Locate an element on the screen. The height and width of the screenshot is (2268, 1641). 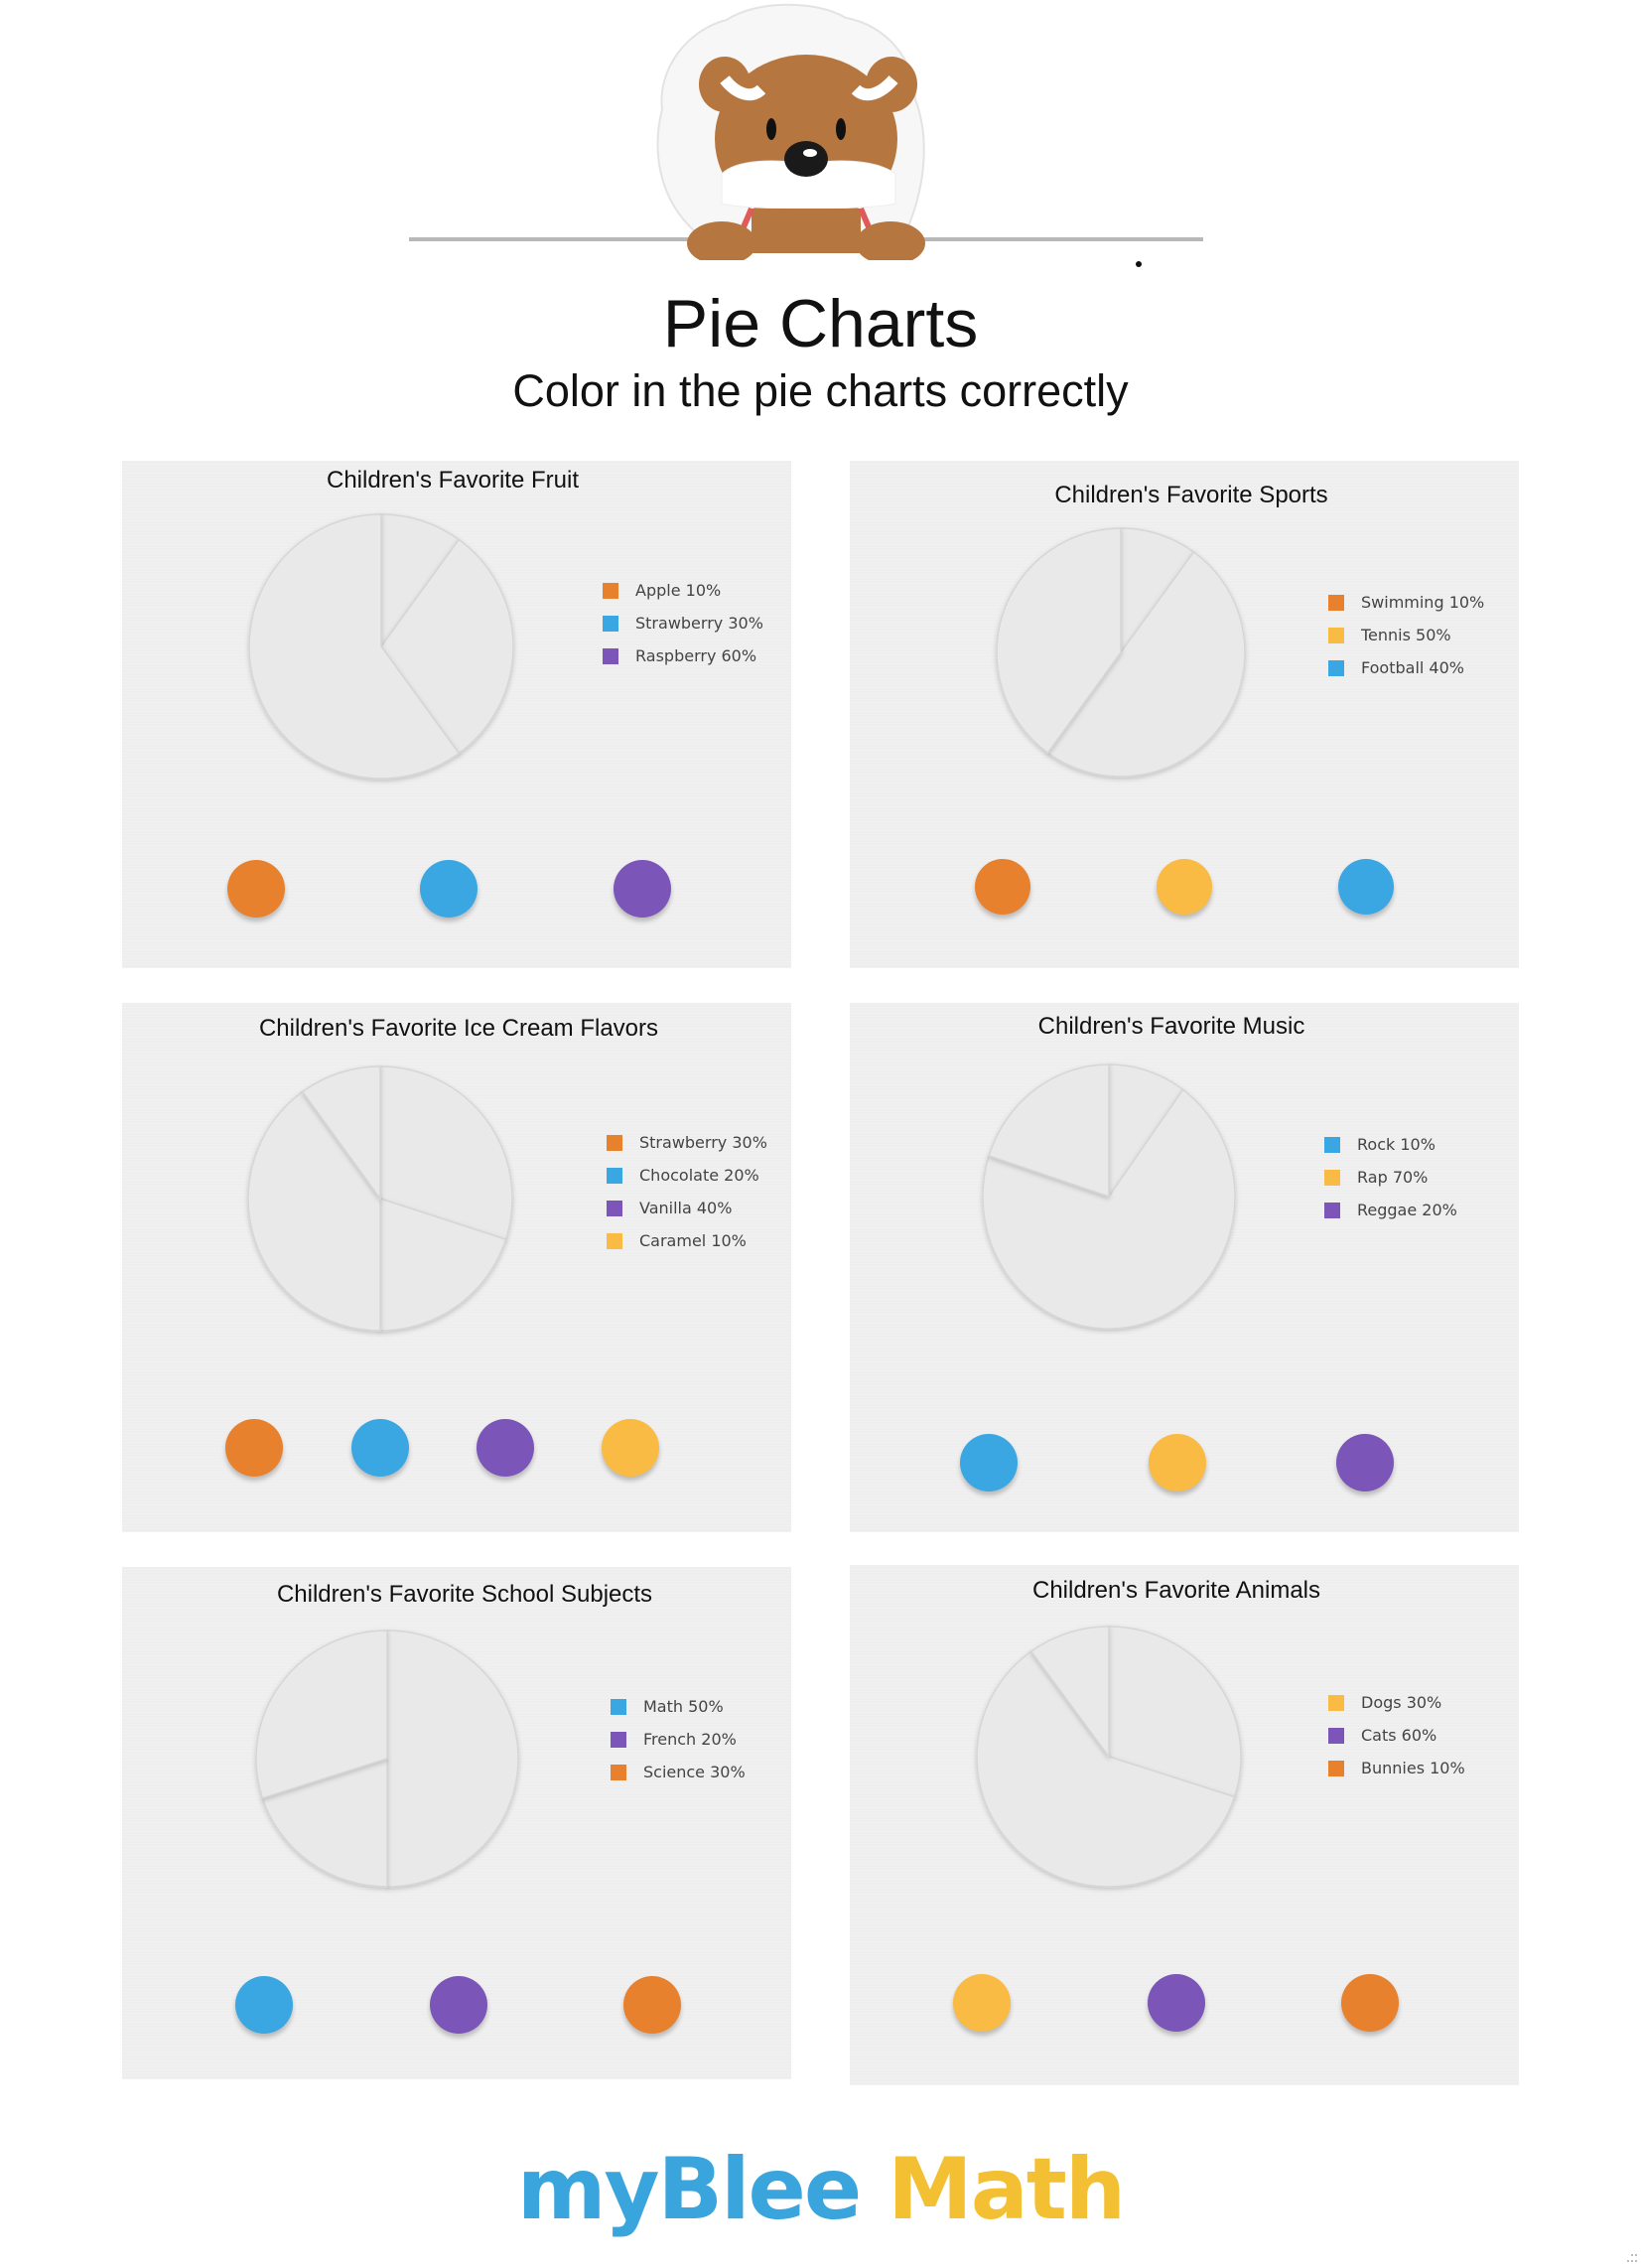
pie-slice-tennis is located at coordinates (1146, 664).